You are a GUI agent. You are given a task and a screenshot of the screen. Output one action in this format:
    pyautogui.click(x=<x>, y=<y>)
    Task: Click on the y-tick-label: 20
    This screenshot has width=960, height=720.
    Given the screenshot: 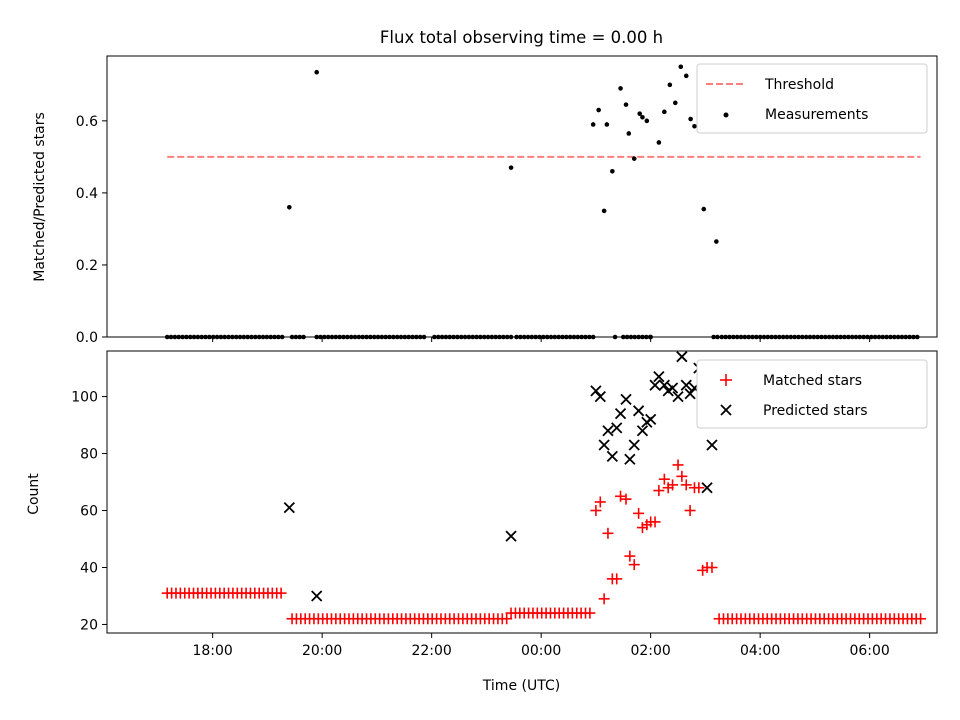 What is the action you would take?
    pyautogui.click(x=89, y=625)
    